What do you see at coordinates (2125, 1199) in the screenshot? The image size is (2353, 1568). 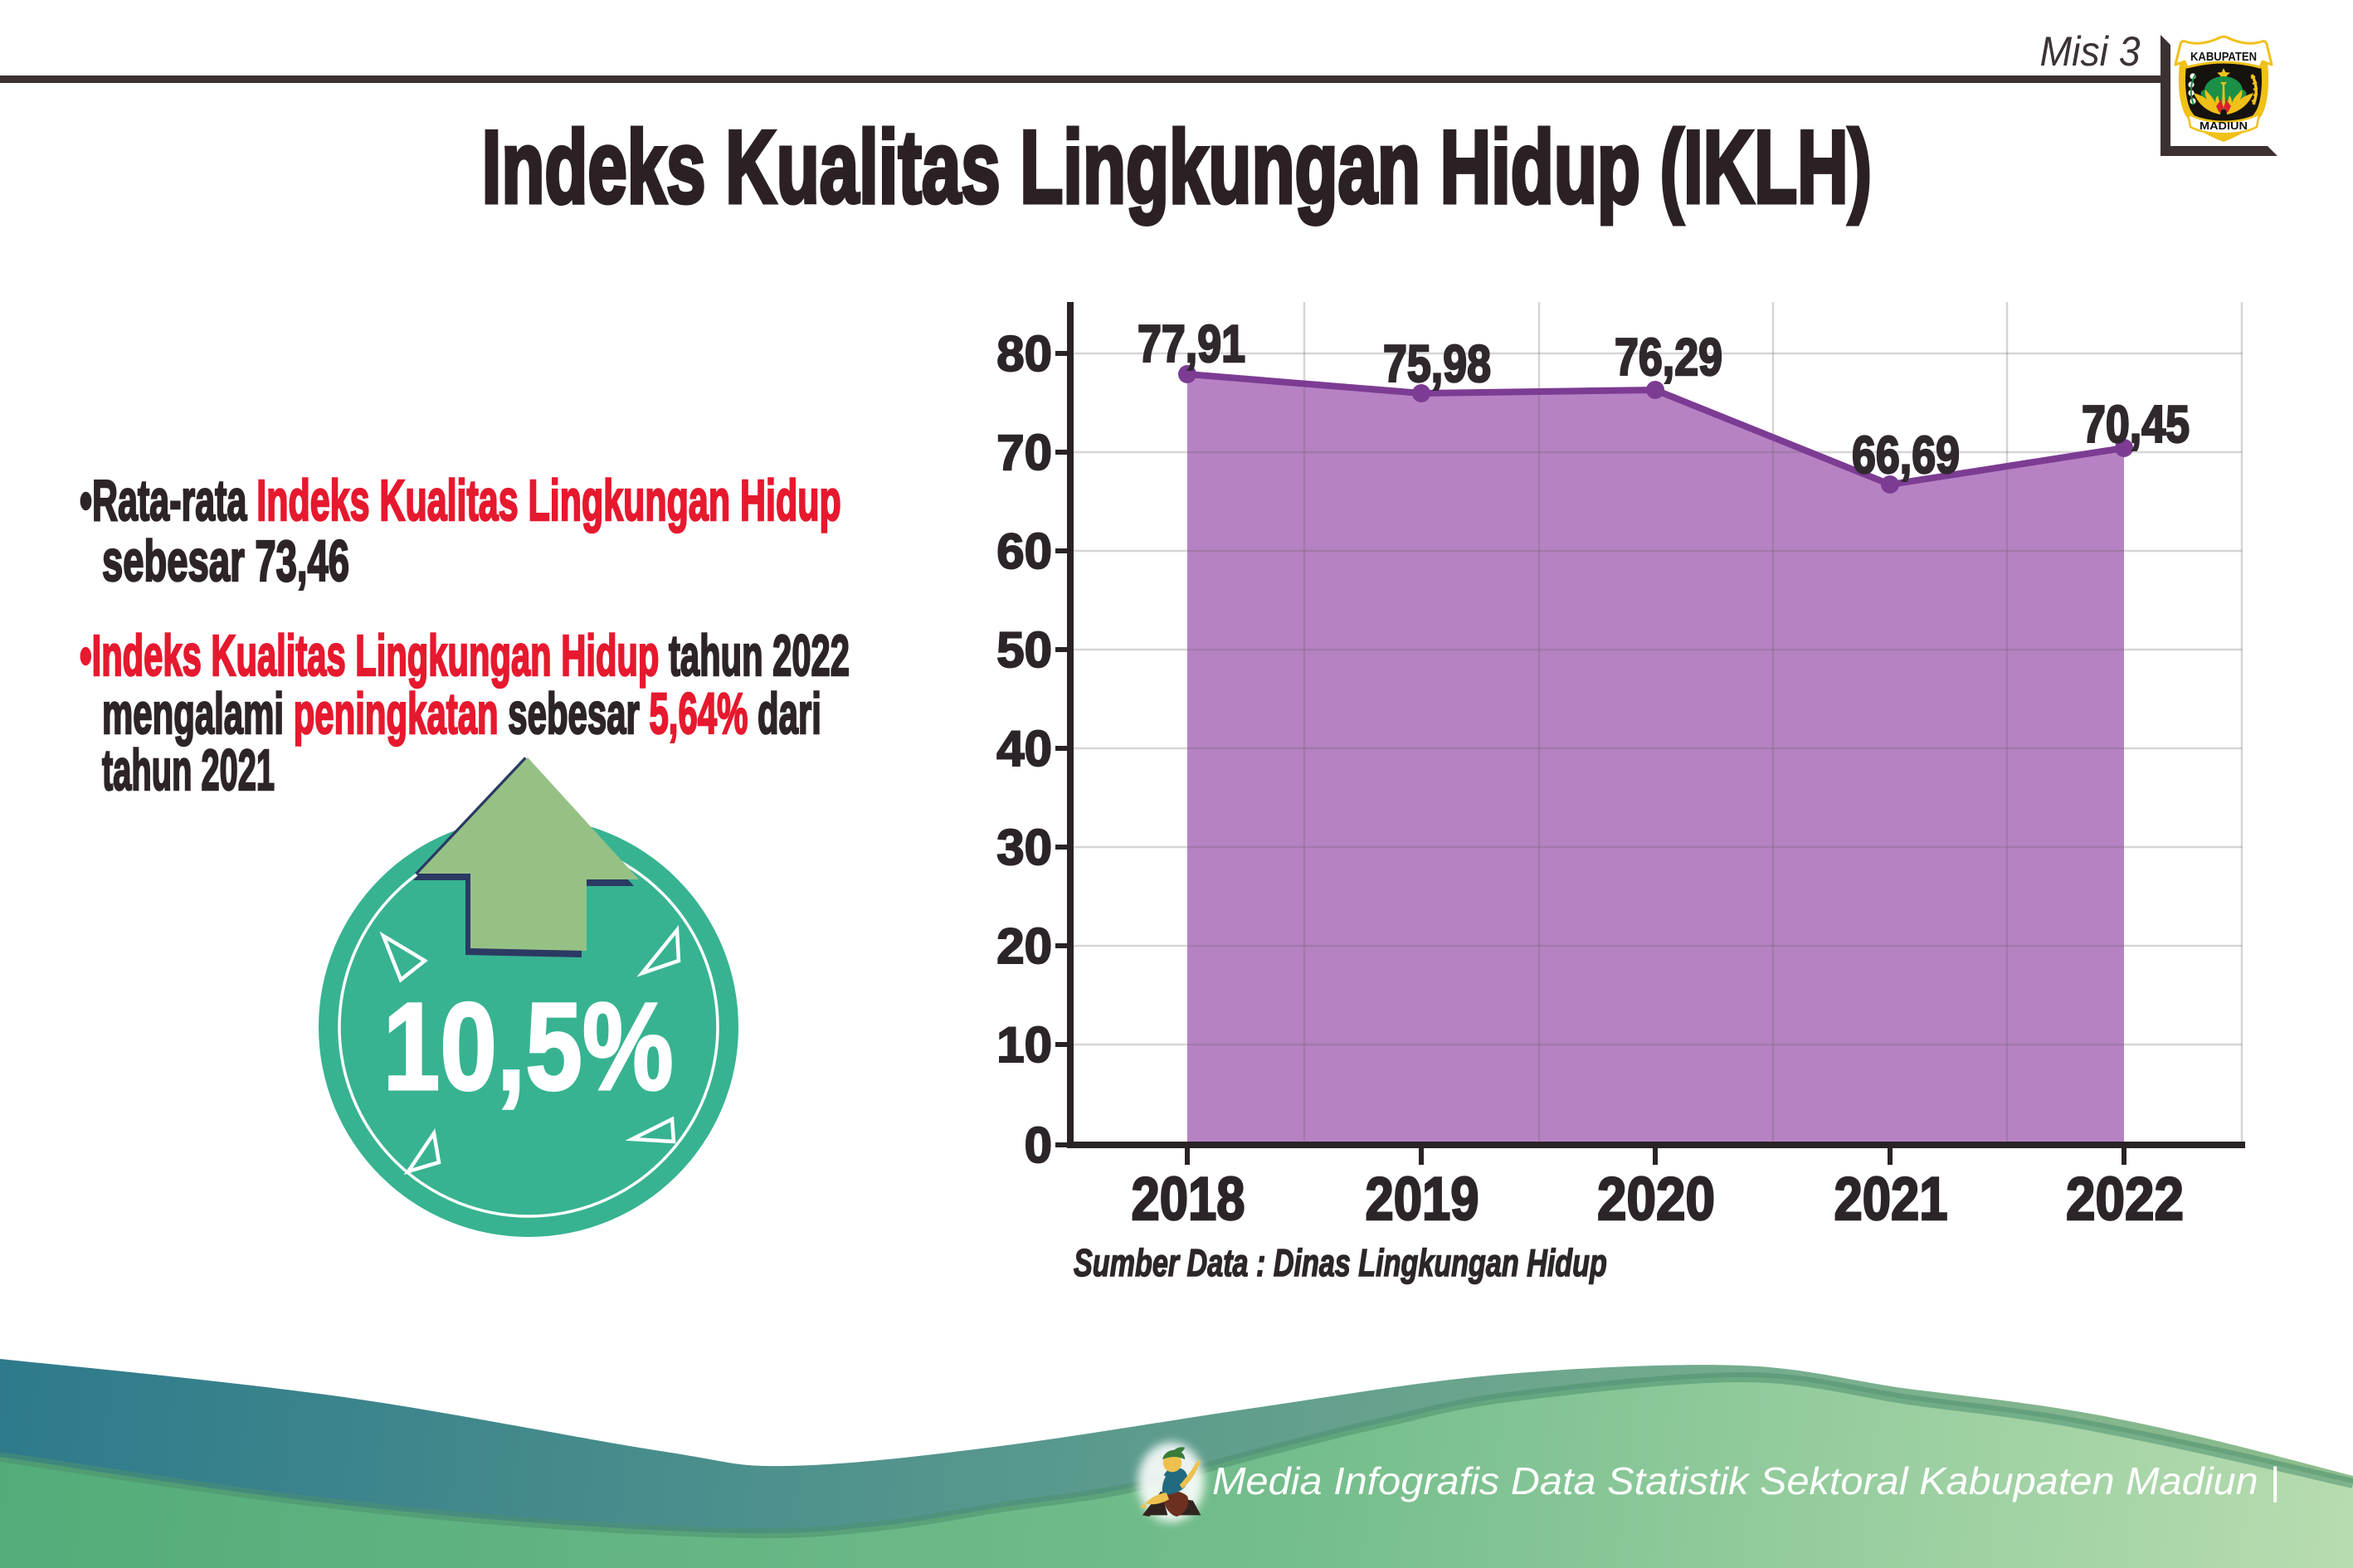 I see `svg-text: 2022` at bounding box center [2125, 1199].